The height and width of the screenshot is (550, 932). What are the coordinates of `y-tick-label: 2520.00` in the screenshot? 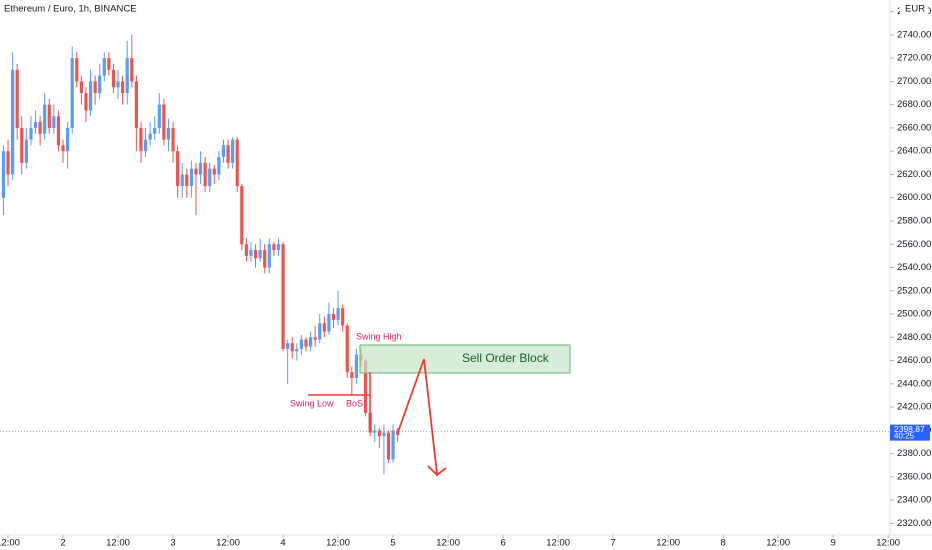 It's located at (914, 290).